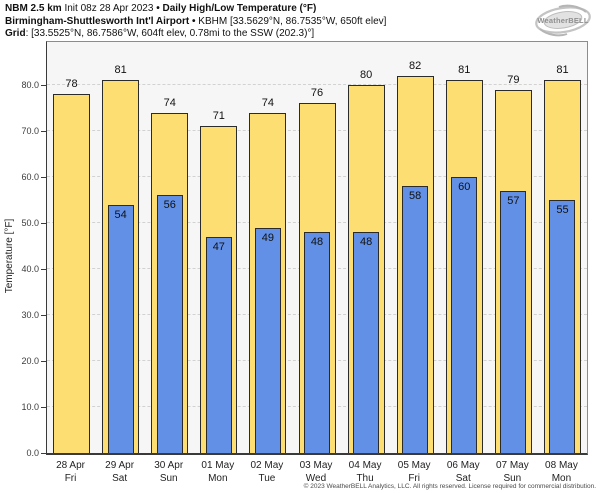 The width and height of the screenshot is (600, 493). Describe the element at coordinates (70, 465) in the screenshot. I see `x-label-date: 28 Apr` at that location.